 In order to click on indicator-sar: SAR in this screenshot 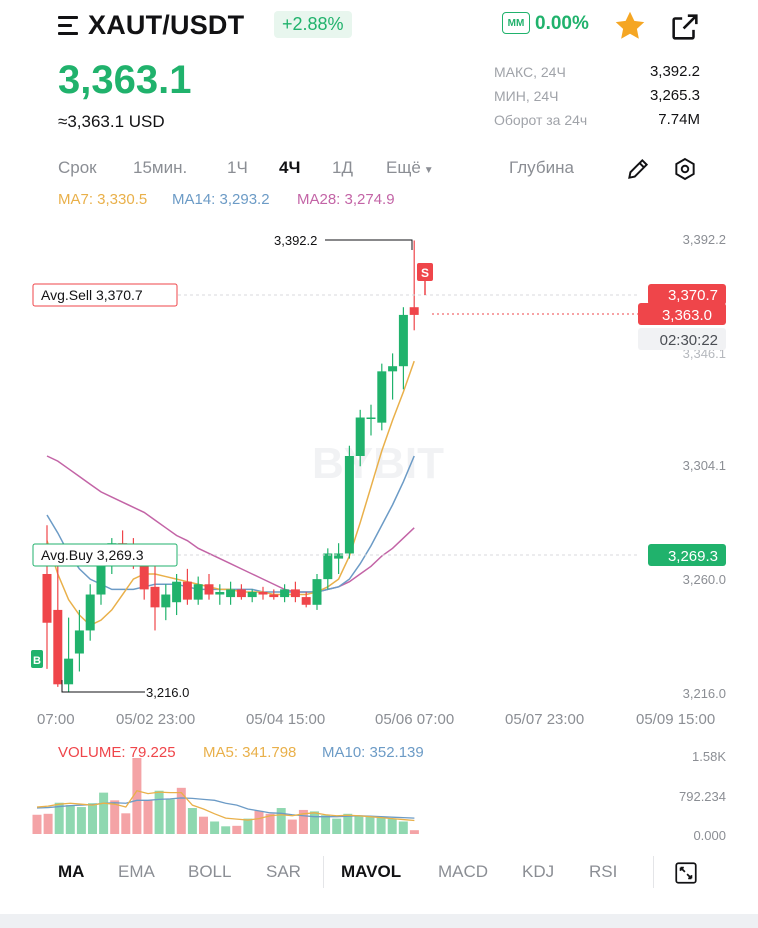, I will do `click(283, 871)`.